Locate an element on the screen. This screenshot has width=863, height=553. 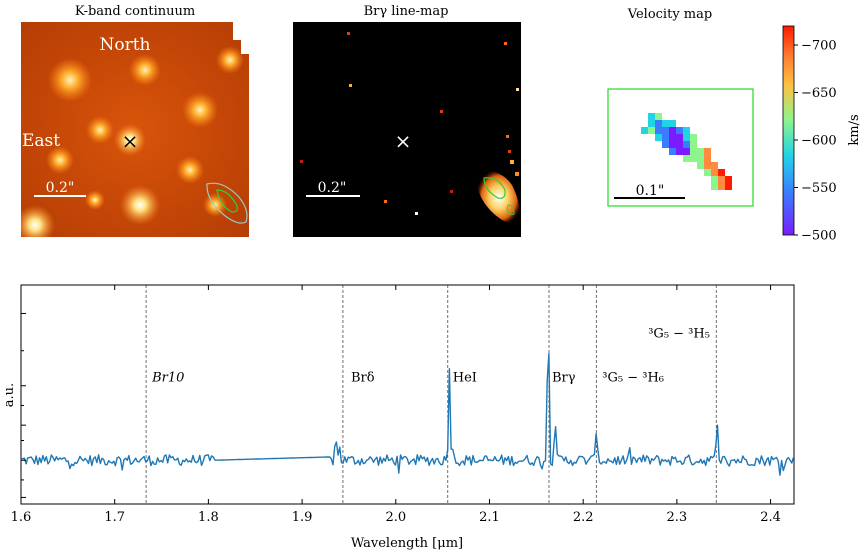
kband-image is located at coordinates (135, 129).